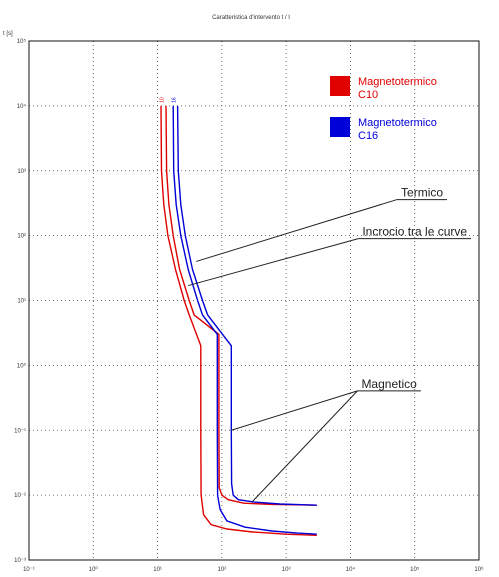 This screenshot has height=577, width=499. I want to click on y-tick-label: 10⁴, so click(22, 106).